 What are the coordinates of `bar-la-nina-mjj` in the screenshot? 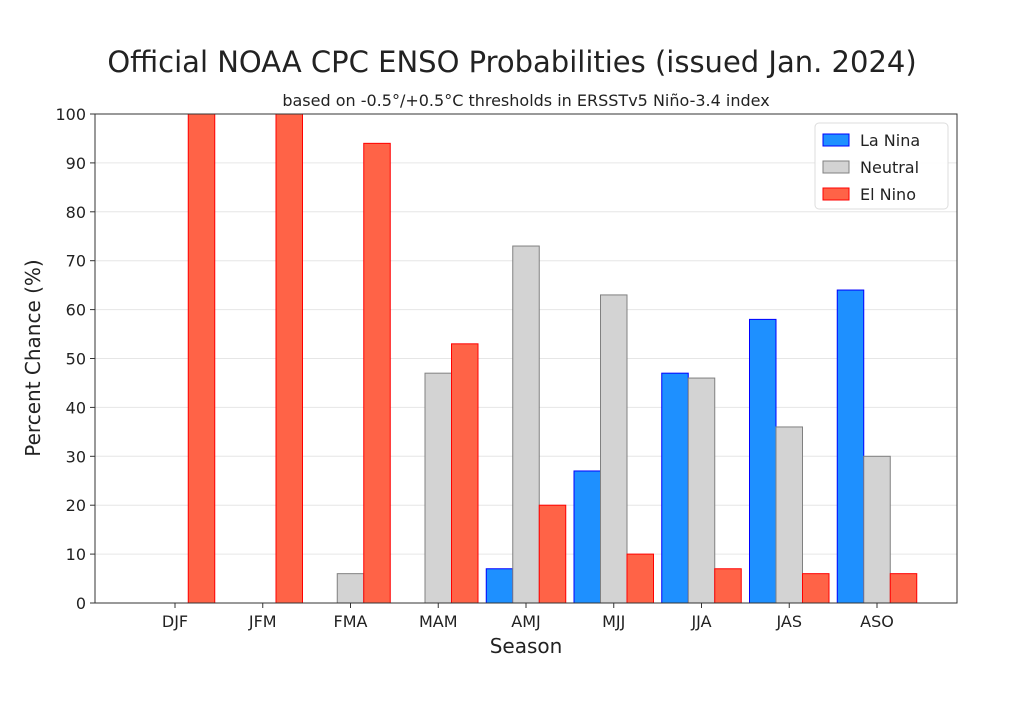 It's located at (587, 537).